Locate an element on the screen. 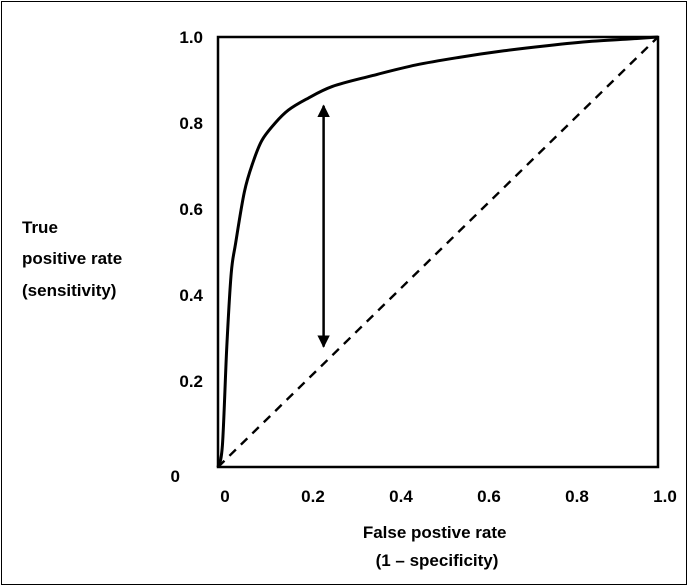 This screenshot has width=690, height=588. y-axis-label: True positive rate (sensitivity) is located at coordinates (74, 259).